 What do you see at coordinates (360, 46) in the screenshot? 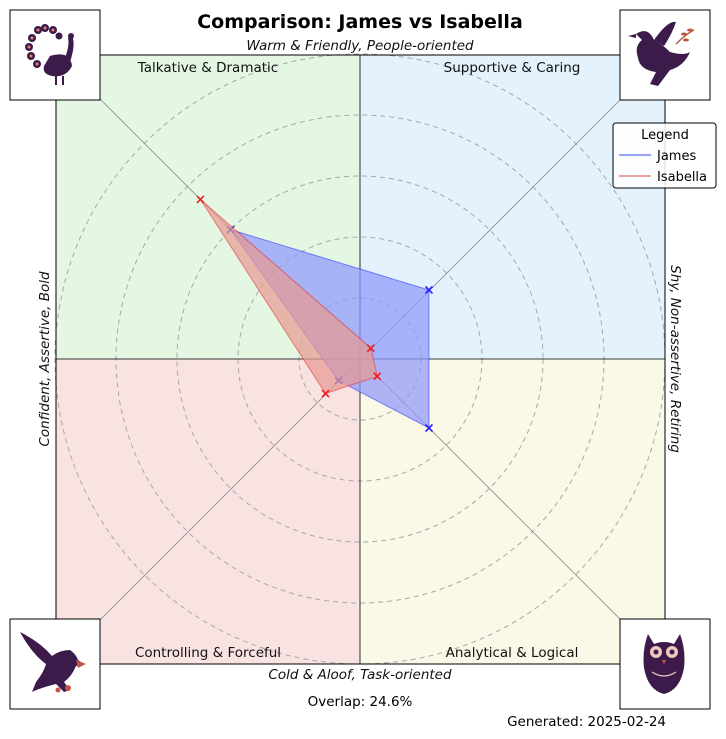
I see `top-axis-label: Warm & Friendly, People-oriented` at bounding box center [360, 46].